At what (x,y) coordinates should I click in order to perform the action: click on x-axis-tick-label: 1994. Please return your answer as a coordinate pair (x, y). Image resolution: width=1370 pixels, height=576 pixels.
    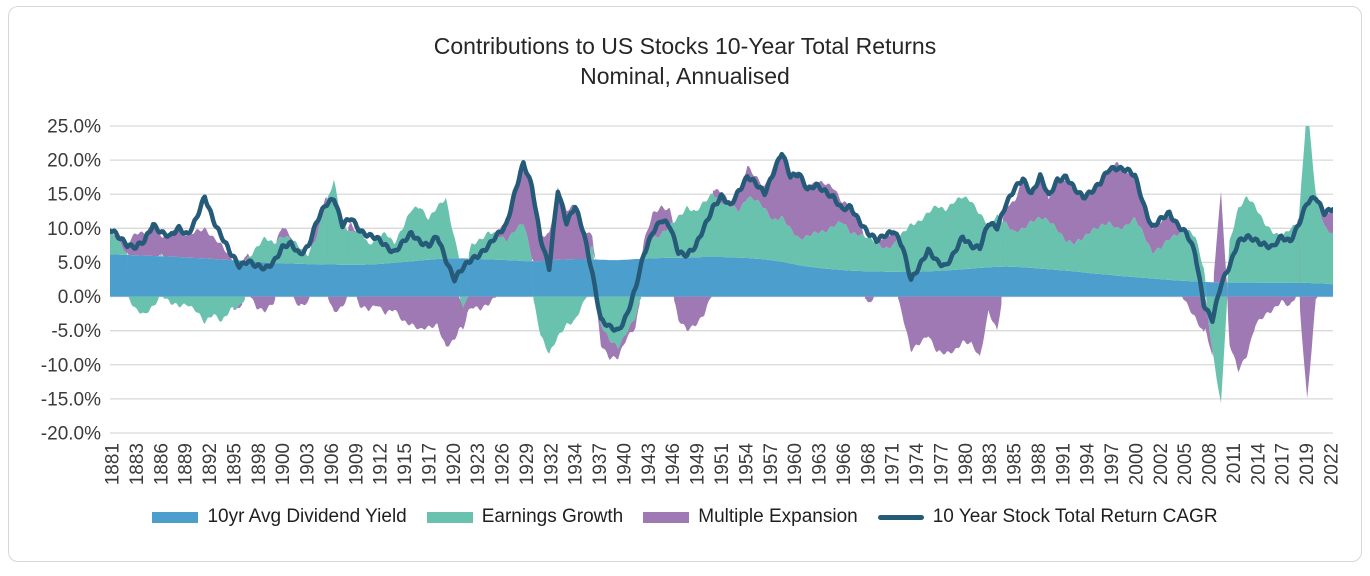
    Looking at the image, I should click on (1088, 464).